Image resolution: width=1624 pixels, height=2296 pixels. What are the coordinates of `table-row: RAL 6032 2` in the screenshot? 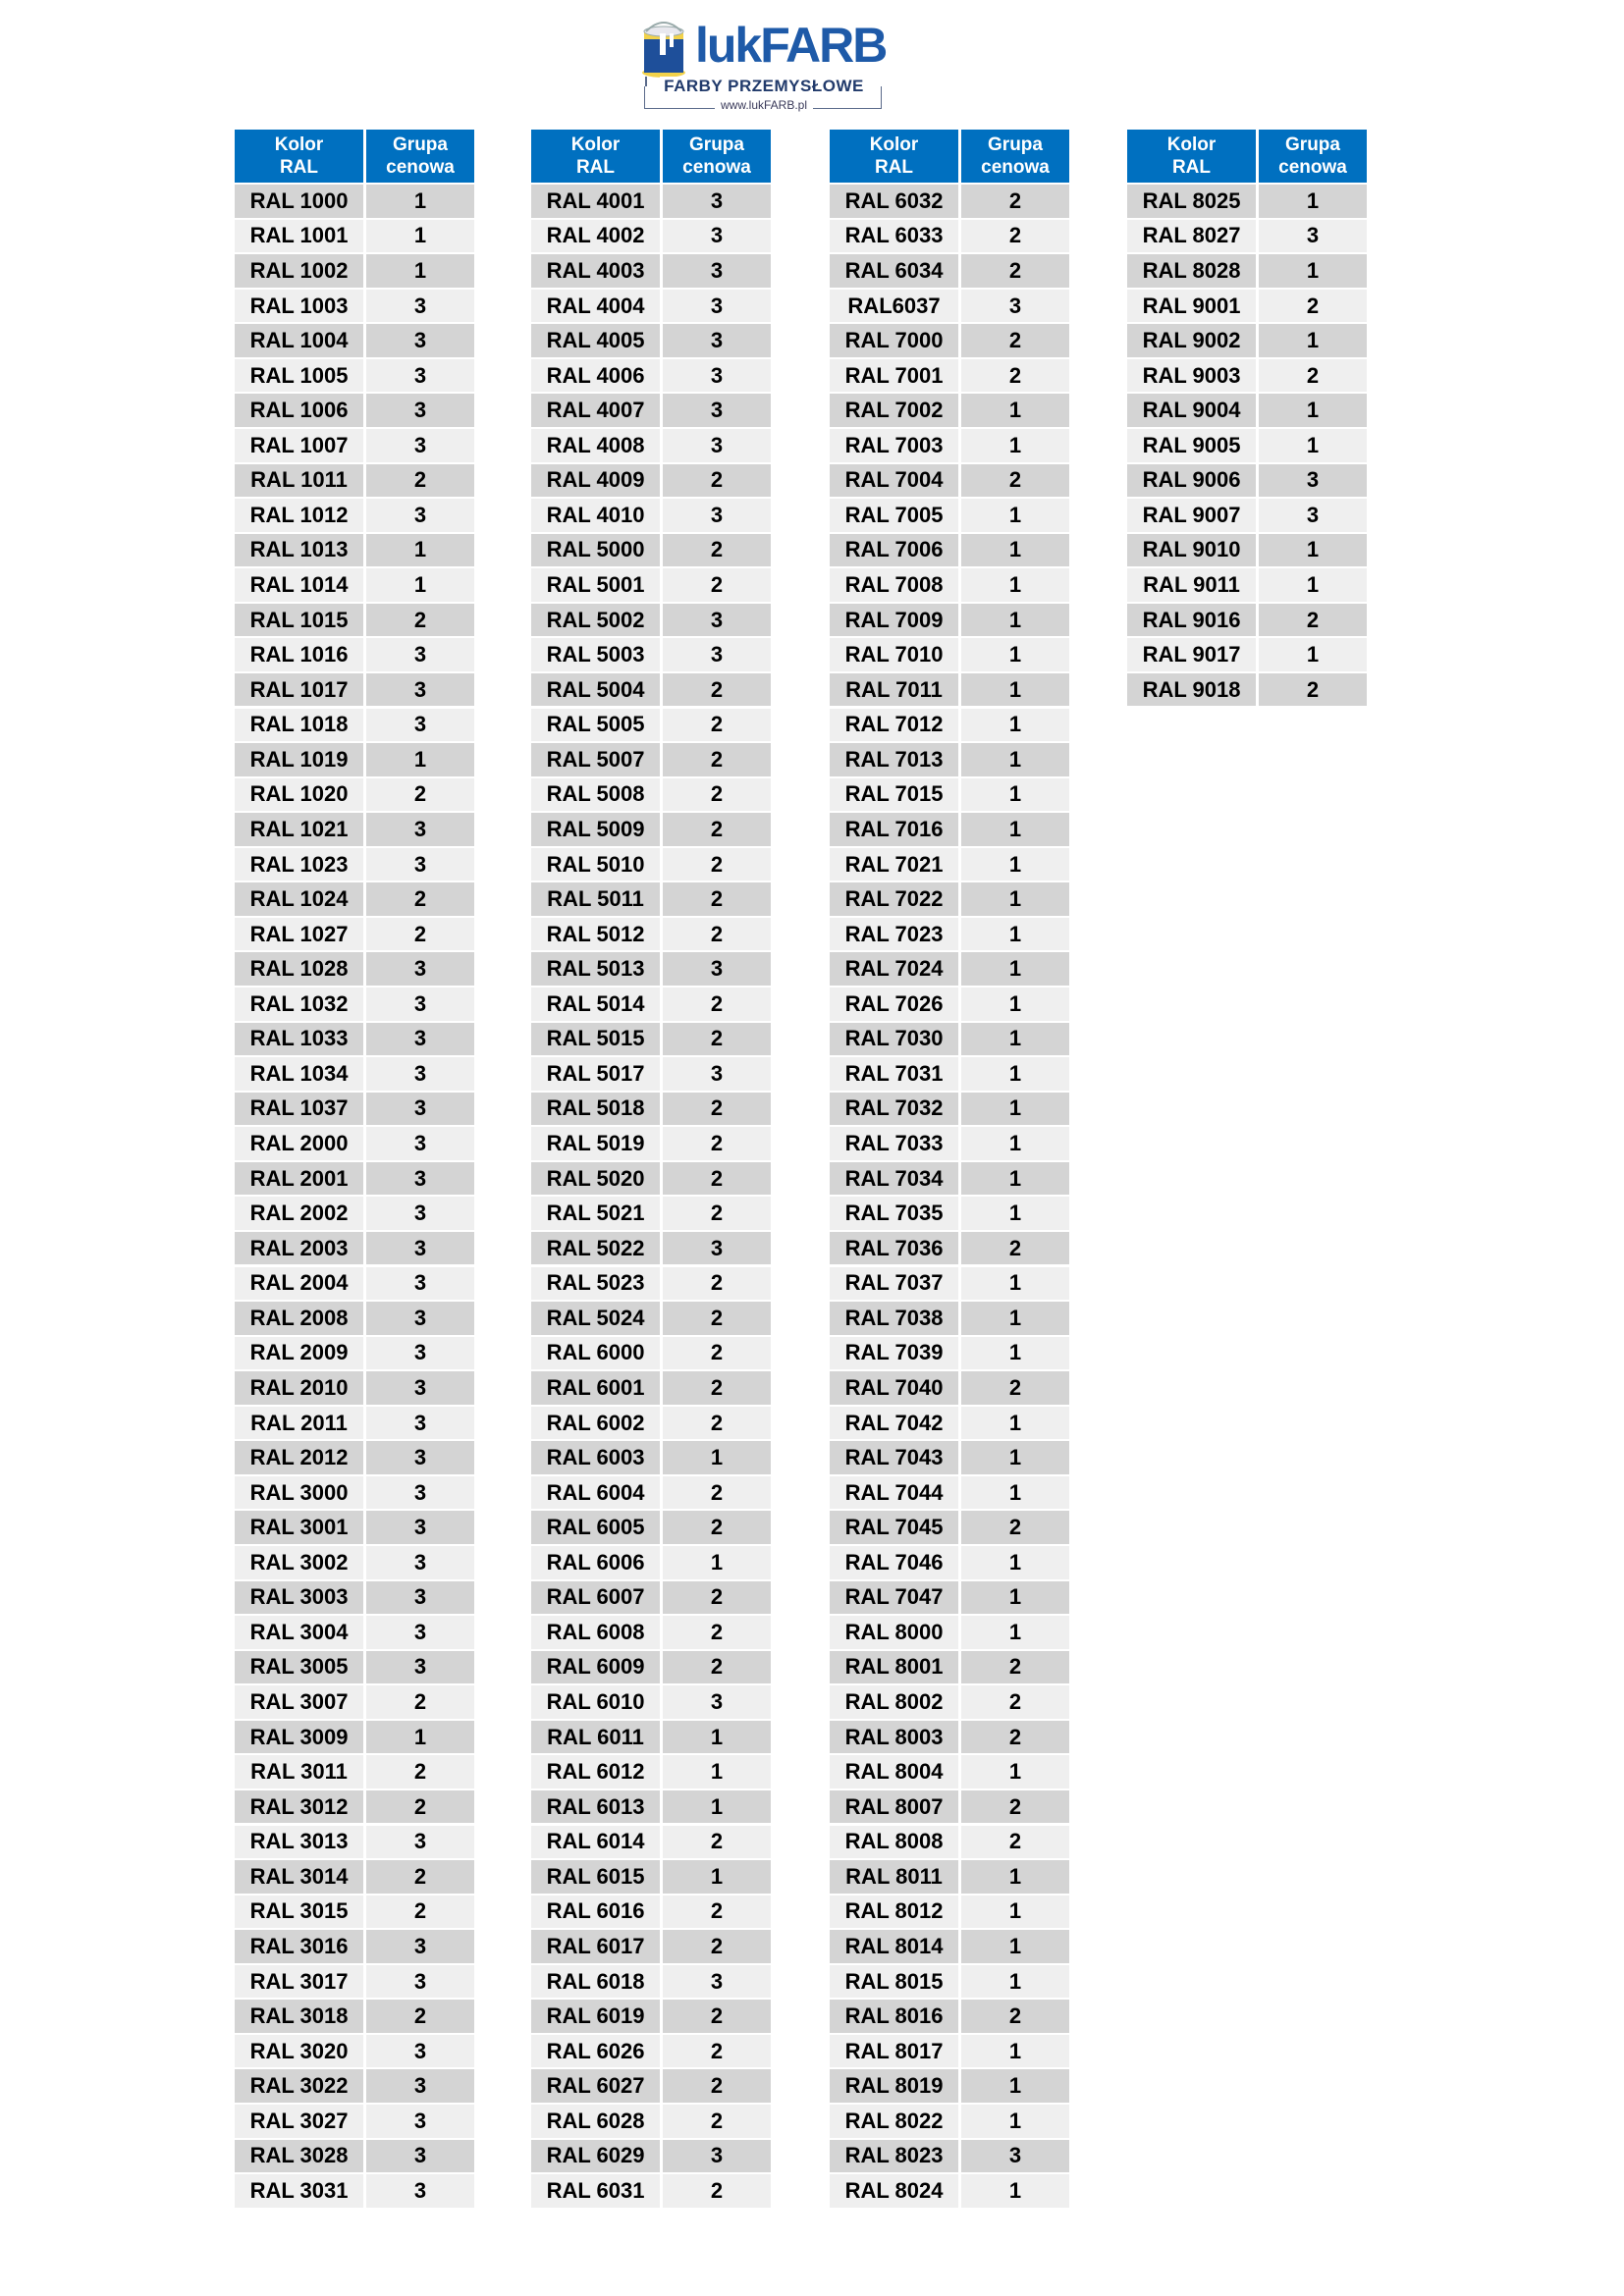 It's located at (949, 201).